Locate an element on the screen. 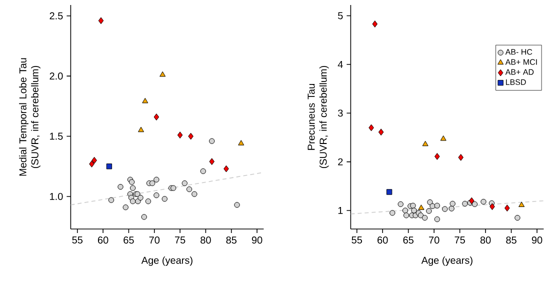  y-tick-label: 4 is located at coordinates (340, 64).